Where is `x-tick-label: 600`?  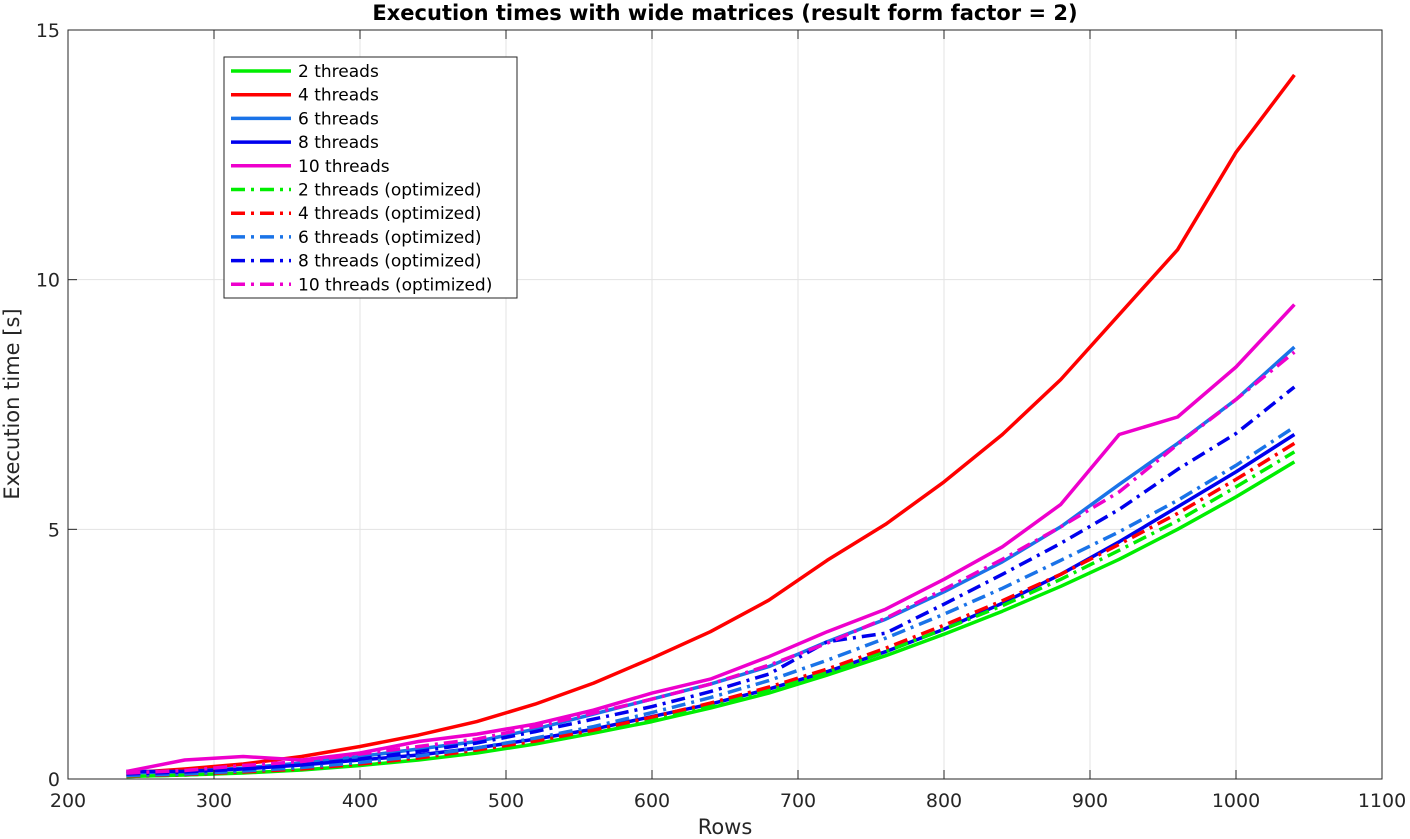 x-tick-label: 600 is located at coordinates (652, 801).